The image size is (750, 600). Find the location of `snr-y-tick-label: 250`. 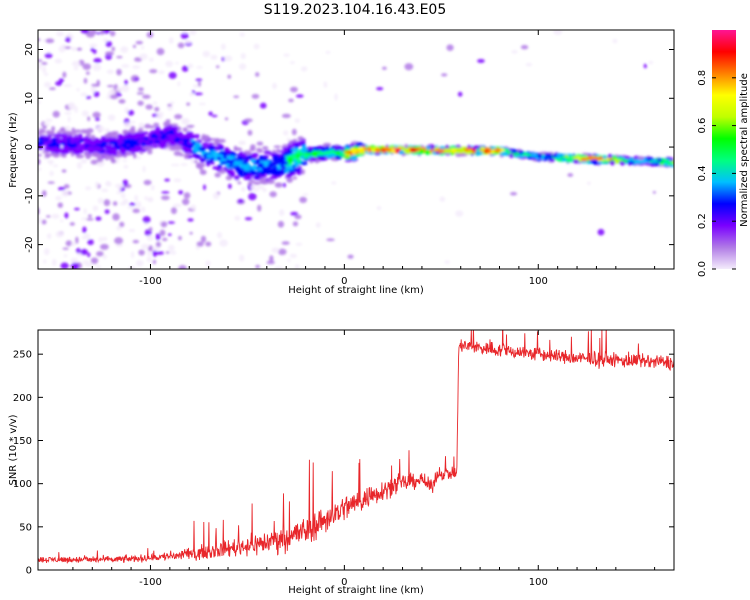

snr-y-tick-label: 250 is located at coordinates (22, 355).